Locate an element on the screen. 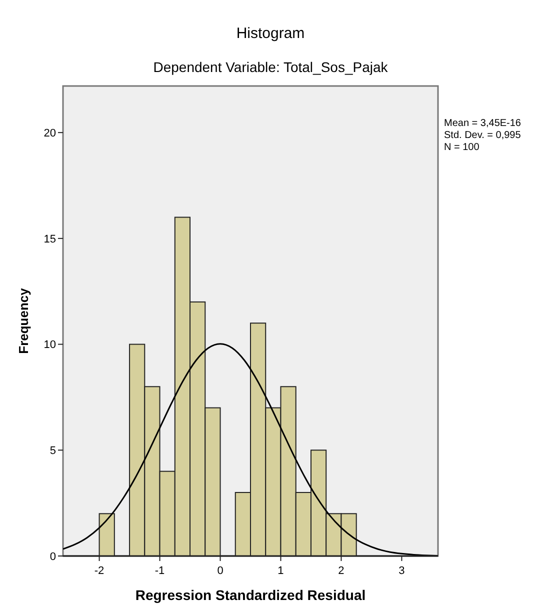 The width and height of the screenshot is (539, 612). x-tick-label: 0 is located at coordinates (220, 571).